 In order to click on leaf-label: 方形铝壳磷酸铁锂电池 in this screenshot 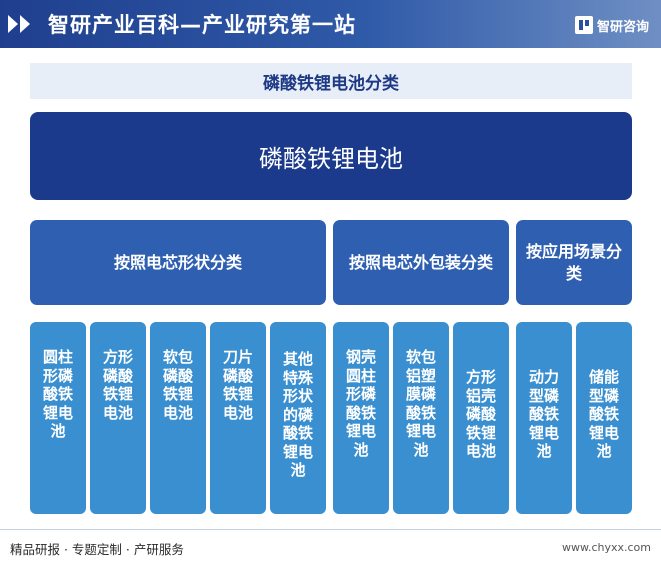, I will do `click(480, 414)`.